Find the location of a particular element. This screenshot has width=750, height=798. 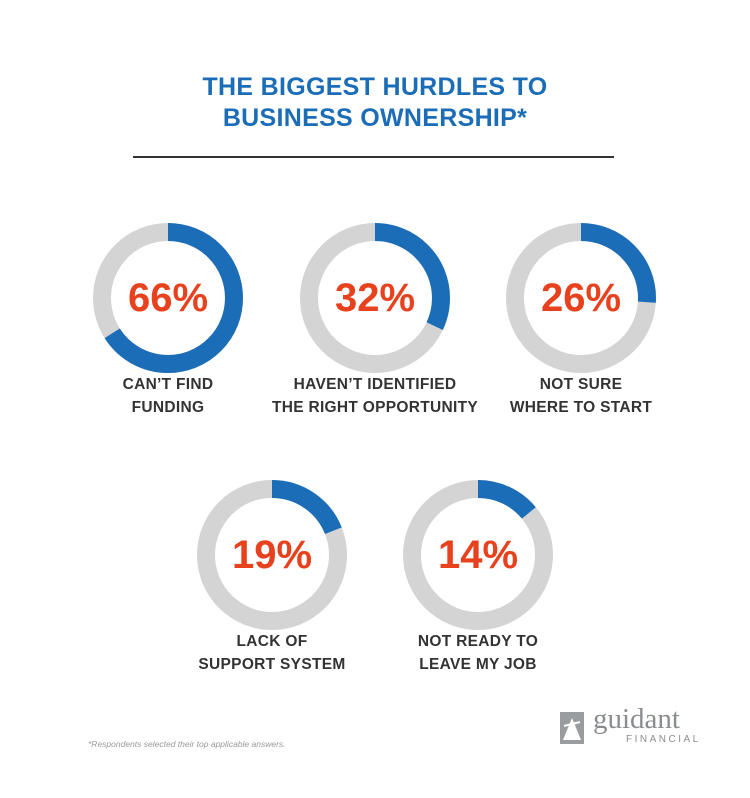

value-label: 14% is located at coordinates (478, 555).